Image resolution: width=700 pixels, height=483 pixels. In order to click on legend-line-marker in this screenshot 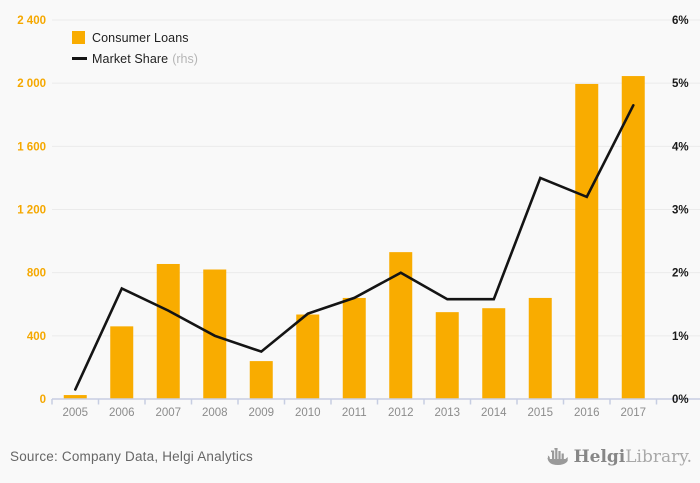, I will do `click(79, 58)`.